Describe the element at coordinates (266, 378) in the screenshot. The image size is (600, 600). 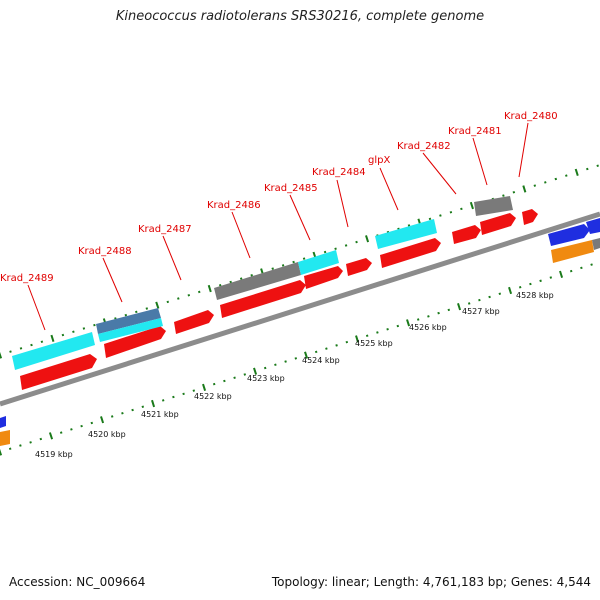
I see `scale-label: 4523 kbp` at that location.